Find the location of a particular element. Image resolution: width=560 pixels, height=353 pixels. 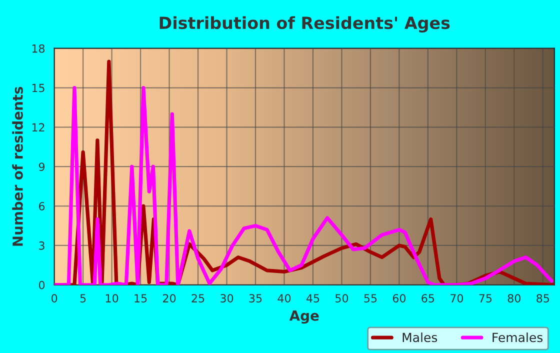

x-tick-label: 60 is located at coordinates (399, 298).